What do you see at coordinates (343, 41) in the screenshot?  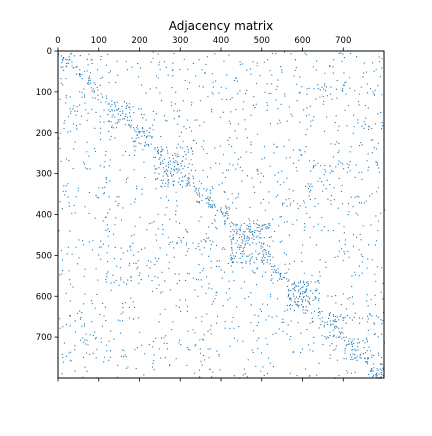 I see `x-tick-label: 700` at bounding box center [343, 41].